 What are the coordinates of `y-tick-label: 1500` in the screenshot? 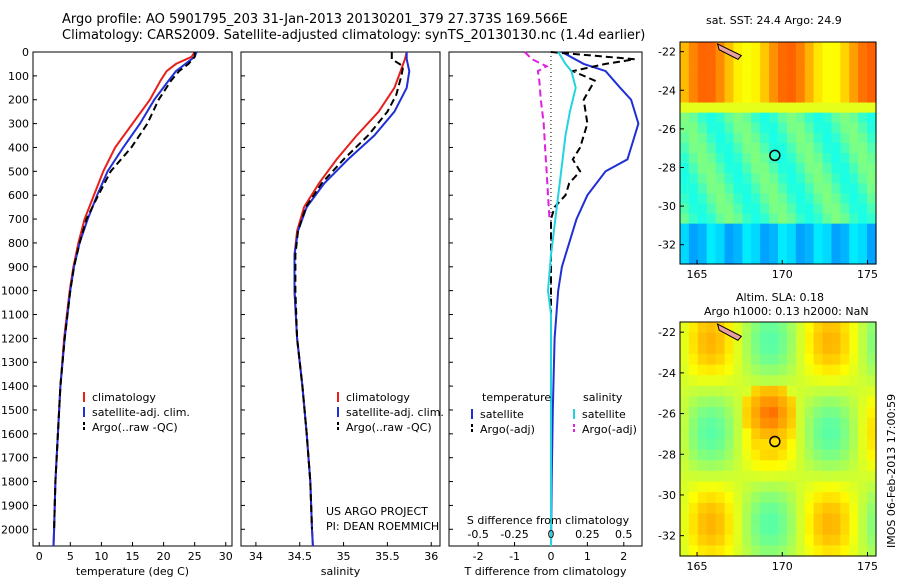 It's located at (15, 410).